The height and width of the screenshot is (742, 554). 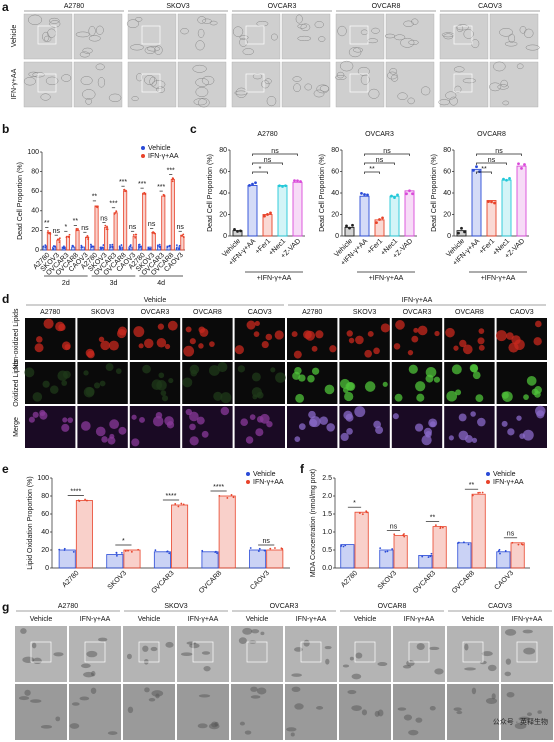 I want to click on y-tick-label: 100, so click(x=33, y=152).